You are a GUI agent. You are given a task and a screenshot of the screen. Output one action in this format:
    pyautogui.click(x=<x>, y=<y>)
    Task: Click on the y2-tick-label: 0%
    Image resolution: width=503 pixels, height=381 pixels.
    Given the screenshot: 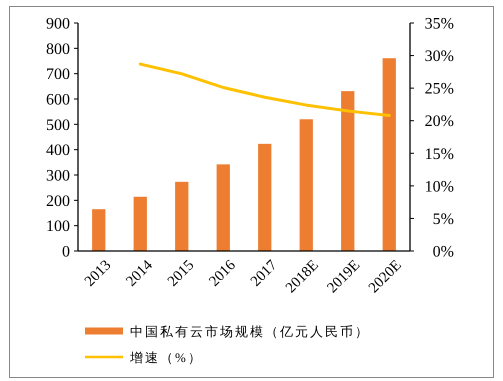 What is the action you would take?
    pyautogui.click(x=443, y=252)
    